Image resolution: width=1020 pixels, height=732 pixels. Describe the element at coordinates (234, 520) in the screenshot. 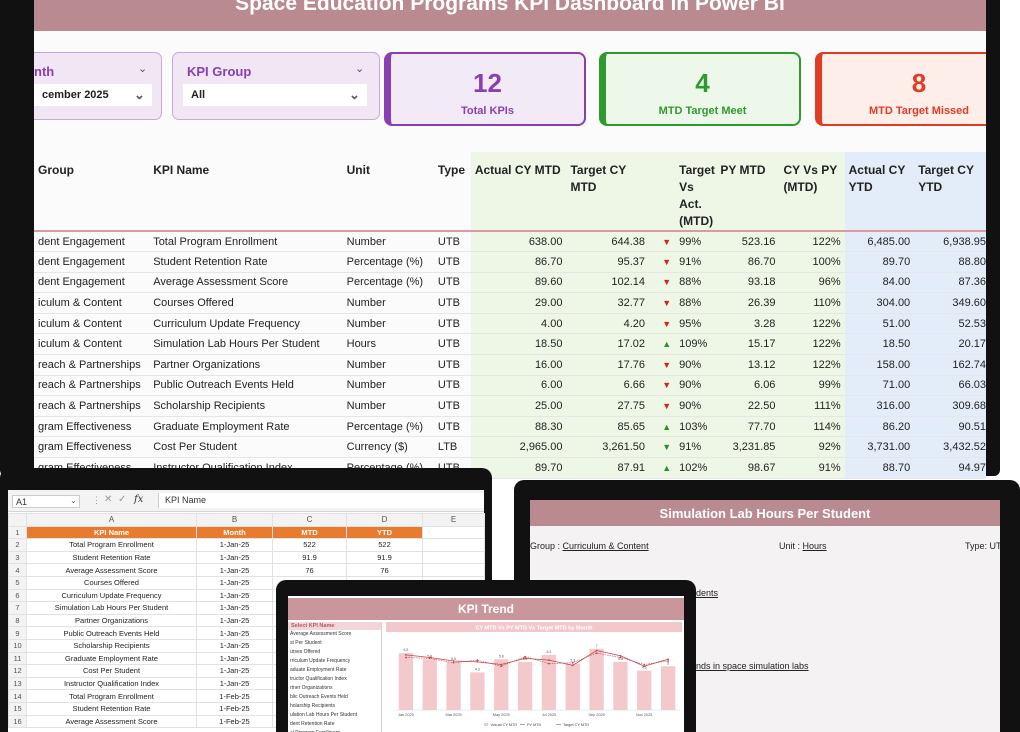

I see `column-header: B` at that location.